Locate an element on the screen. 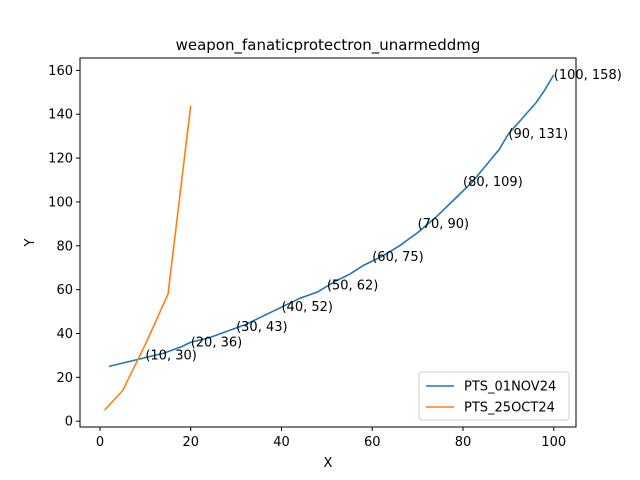 The image size is (640, 480). x-tick-label: 0 is located at coordinates (100, 442).